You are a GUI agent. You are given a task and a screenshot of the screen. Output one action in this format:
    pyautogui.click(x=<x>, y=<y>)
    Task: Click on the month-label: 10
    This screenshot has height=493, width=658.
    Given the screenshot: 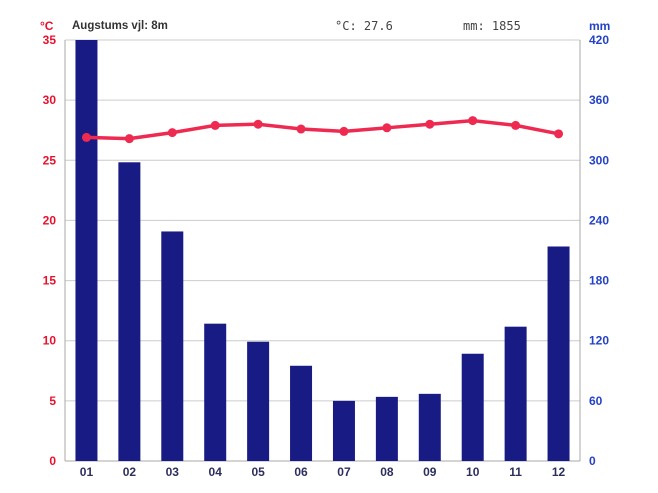 What is the action you would take?
    pyautogui.click(x=473, y=472)
    